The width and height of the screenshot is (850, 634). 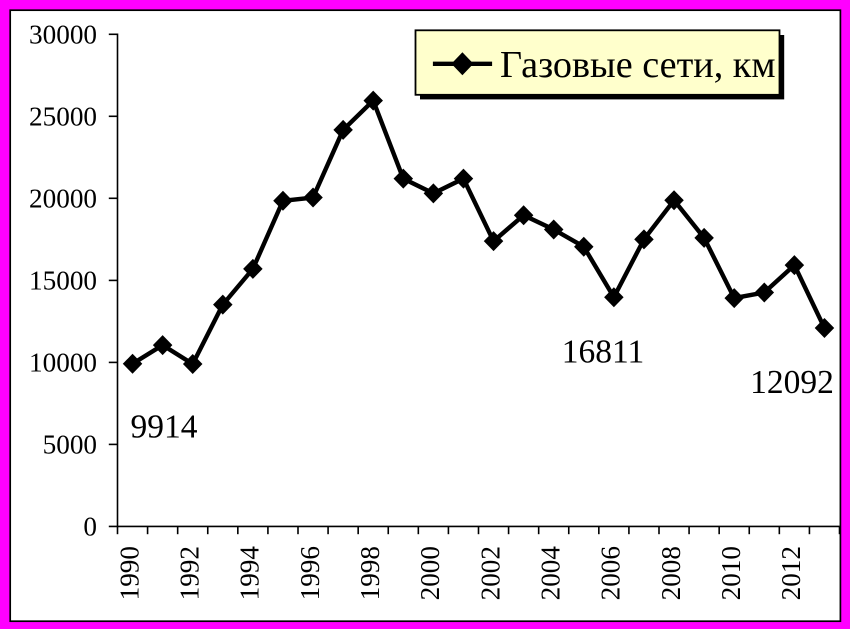 I want to click on svg-text: 12092, so click(x=792, y=382).